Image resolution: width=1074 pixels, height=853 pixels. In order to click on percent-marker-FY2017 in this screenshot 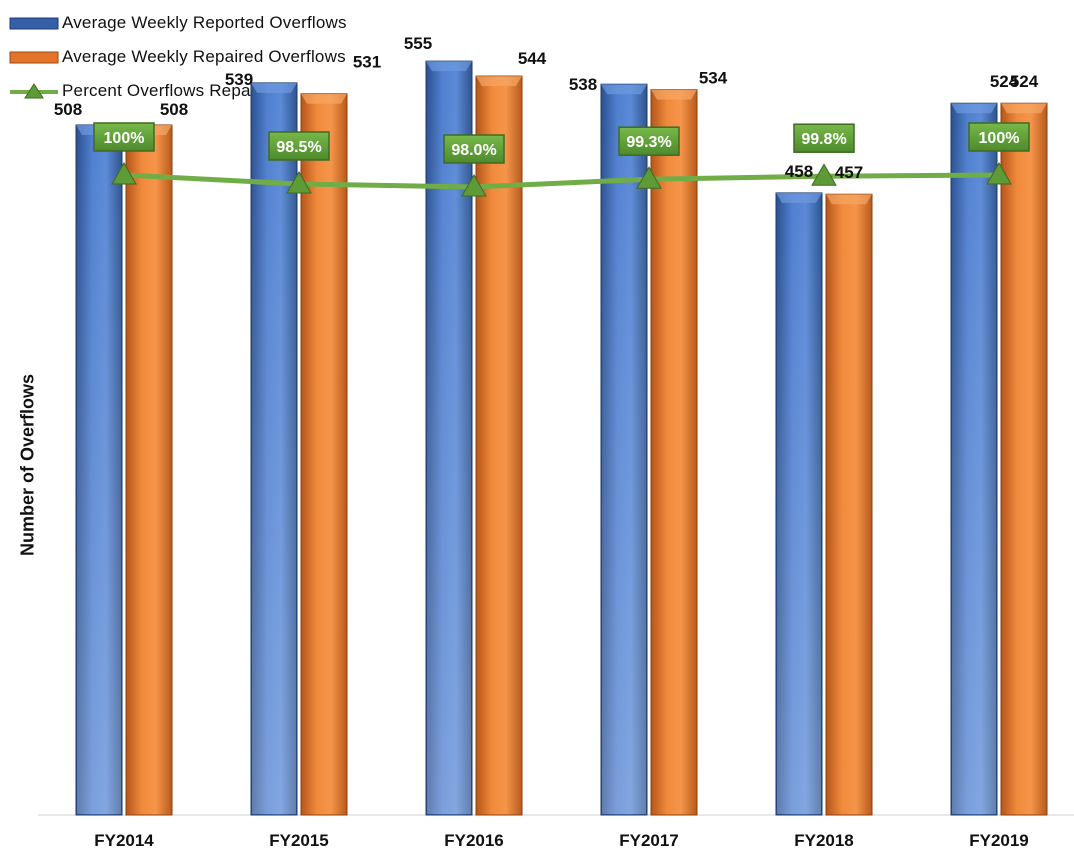, I will do `click(649, 177)`.